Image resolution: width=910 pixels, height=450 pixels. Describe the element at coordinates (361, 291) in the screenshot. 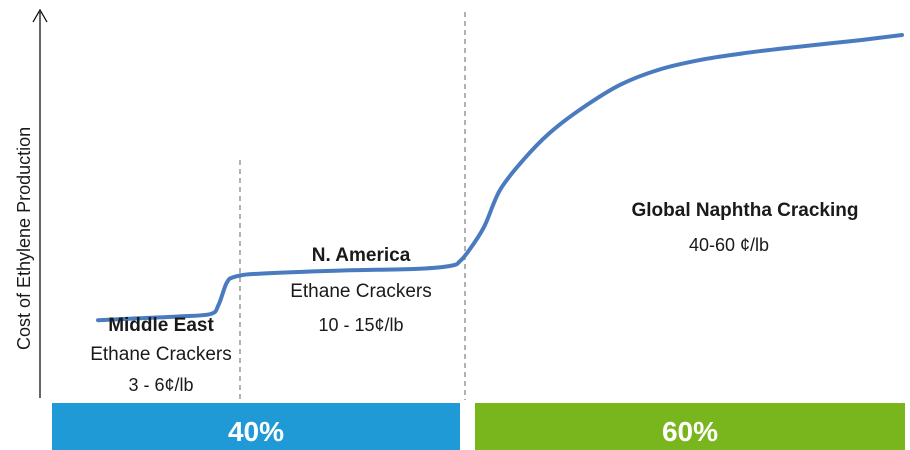

I see `segment-2-type: Ethane Crackers` at that location.